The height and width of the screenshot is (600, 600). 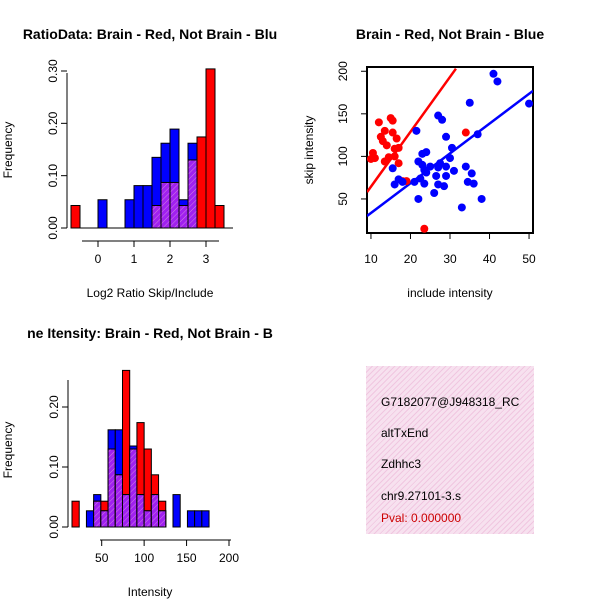 What do you see at coordinates (8, 150) in the screenshot?
I see `ratio-histogram-ylabel: Frequency` at bounding box center [8, 150].